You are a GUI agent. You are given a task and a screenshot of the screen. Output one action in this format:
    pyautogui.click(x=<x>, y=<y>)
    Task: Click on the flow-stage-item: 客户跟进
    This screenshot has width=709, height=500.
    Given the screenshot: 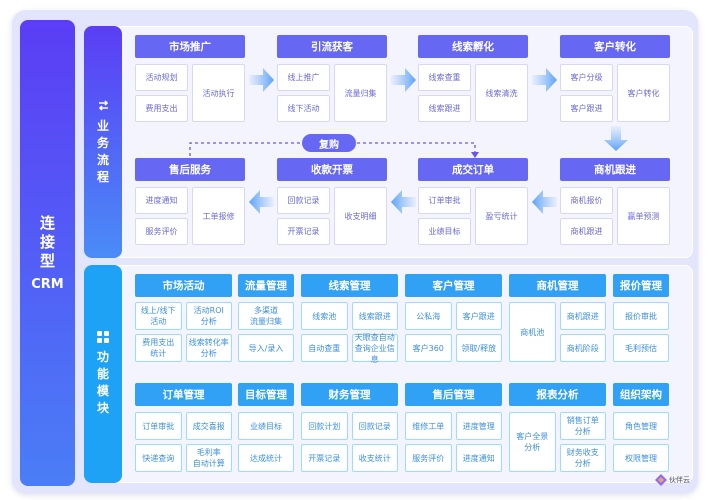 What is the action you would take?
    pyautogui.click(x=586, y=108)
    